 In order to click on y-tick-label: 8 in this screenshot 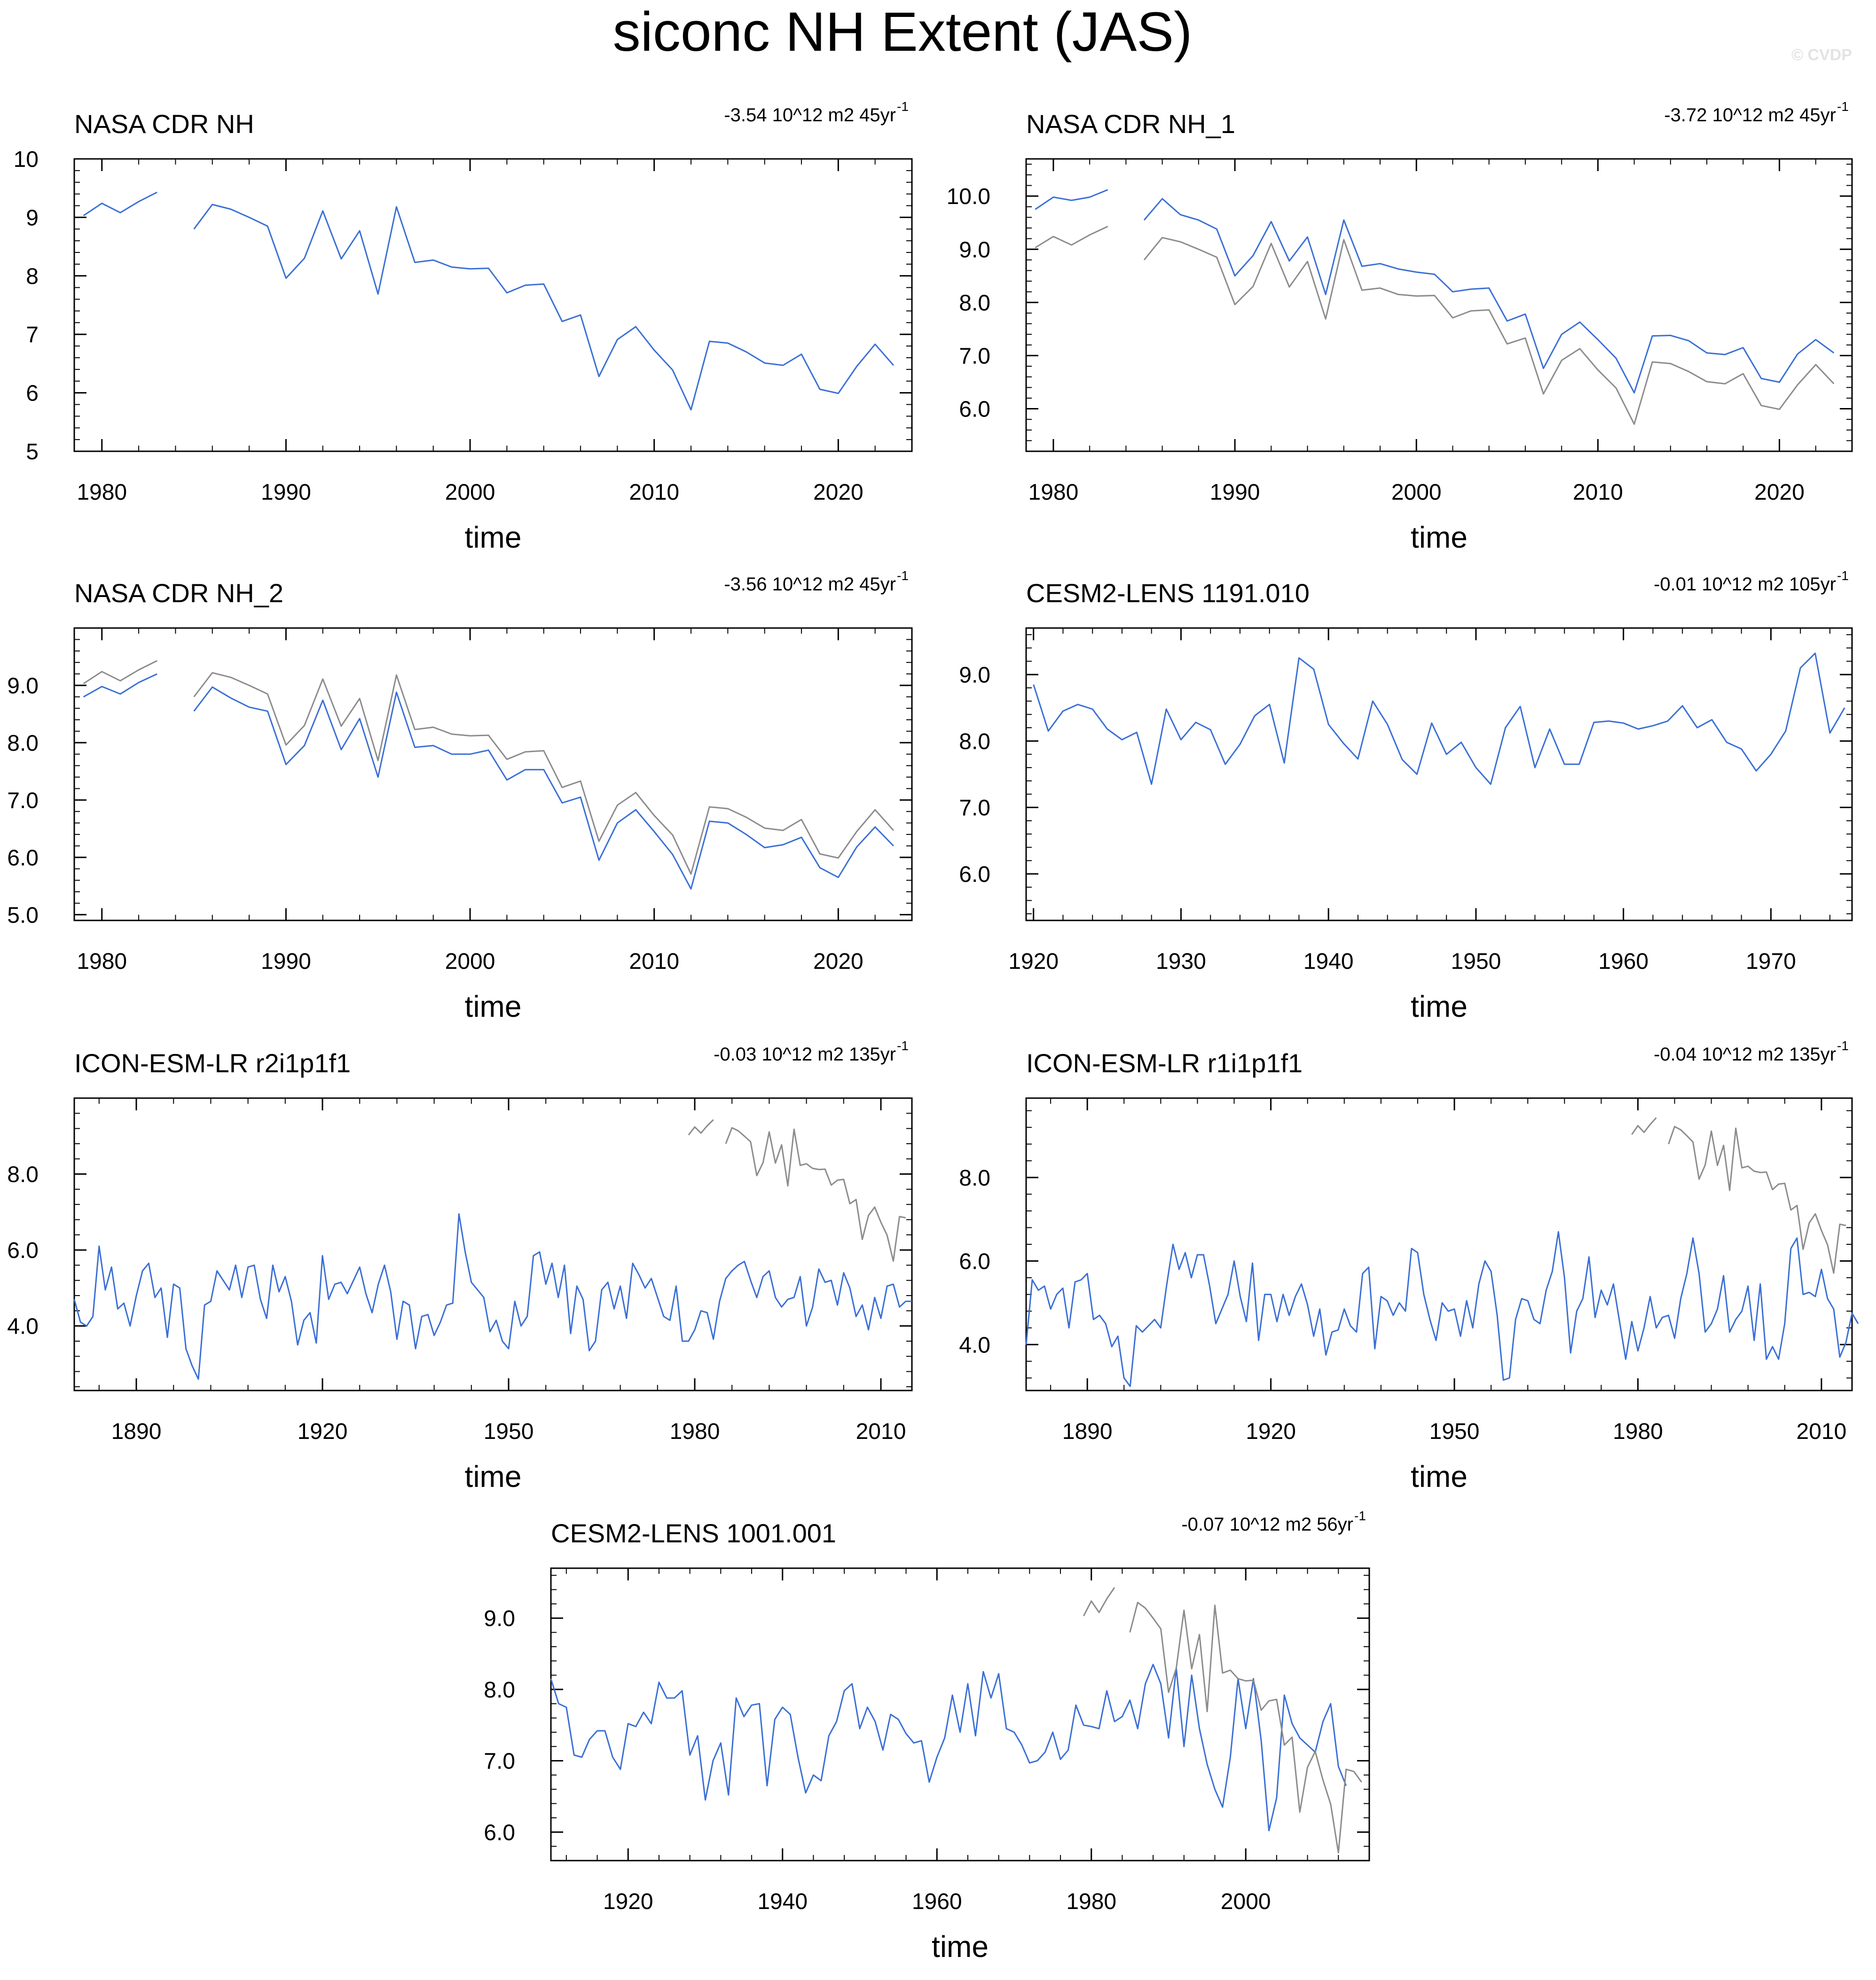, I will do `click(32, 276)`.